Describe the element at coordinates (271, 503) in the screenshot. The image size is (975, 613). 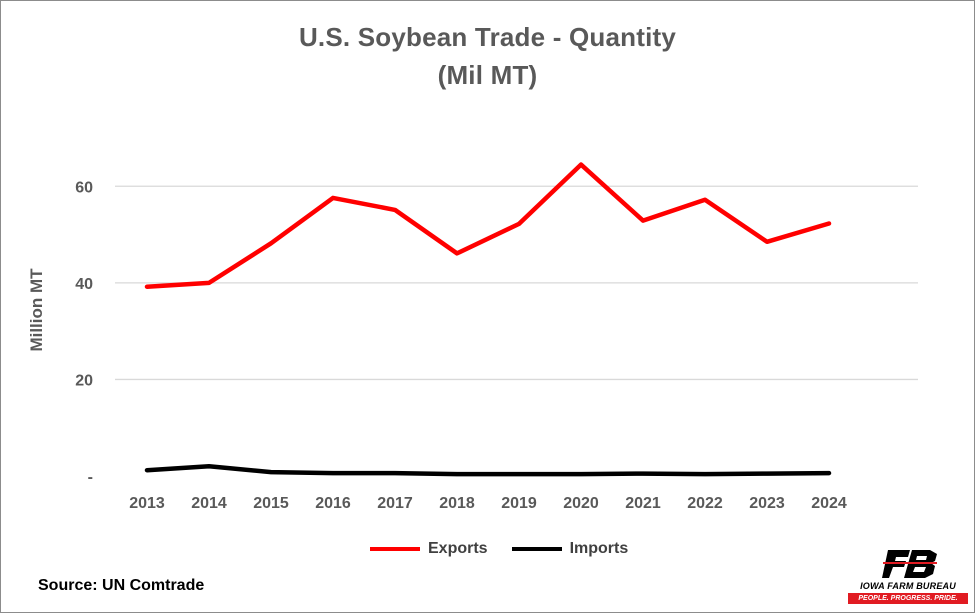
I see `x-tick-label: 2015` at that location.